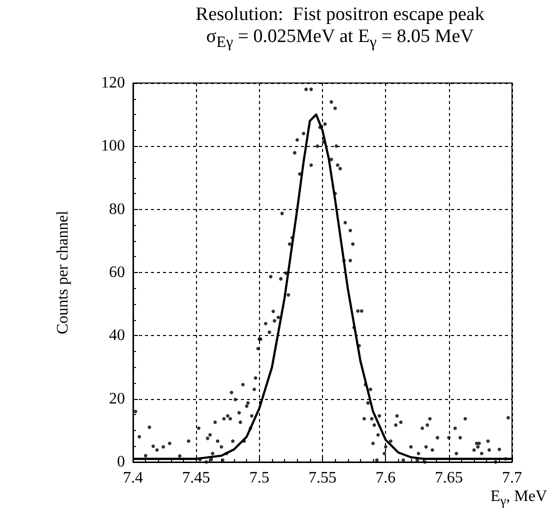 The height and width of the screenshot is (524, 559). Describe the element at coordinates (117, 272) in the screenshot. I see `y-tick-label: 60` at that location.